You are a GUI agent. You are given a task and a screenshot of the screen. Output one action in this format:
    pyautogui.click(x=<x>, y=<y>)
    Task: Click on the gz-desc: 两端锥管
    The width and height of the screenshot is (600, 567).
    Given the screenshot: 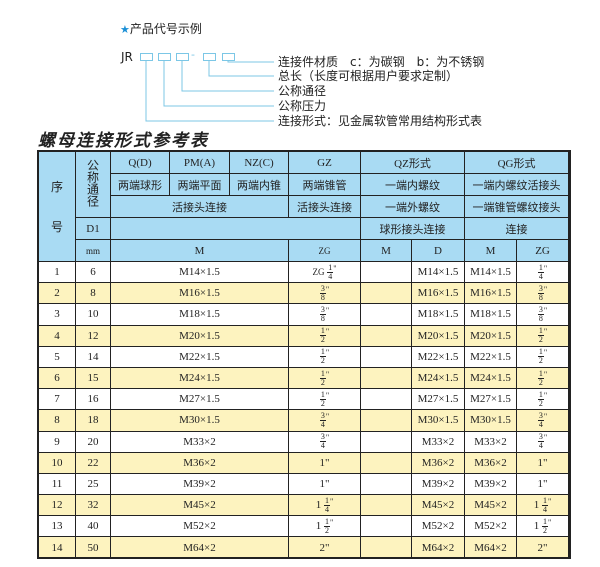 What is the action you would take?
    pyautogui.click(x=324, y=184)
    